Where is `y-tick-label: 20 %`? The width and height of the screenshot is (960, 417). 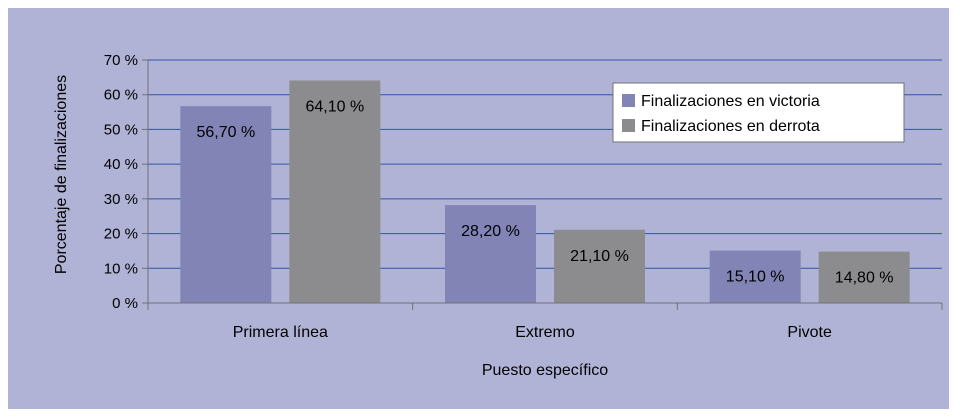
y-tick-label: 20 % is located at coordinates (121, 234).